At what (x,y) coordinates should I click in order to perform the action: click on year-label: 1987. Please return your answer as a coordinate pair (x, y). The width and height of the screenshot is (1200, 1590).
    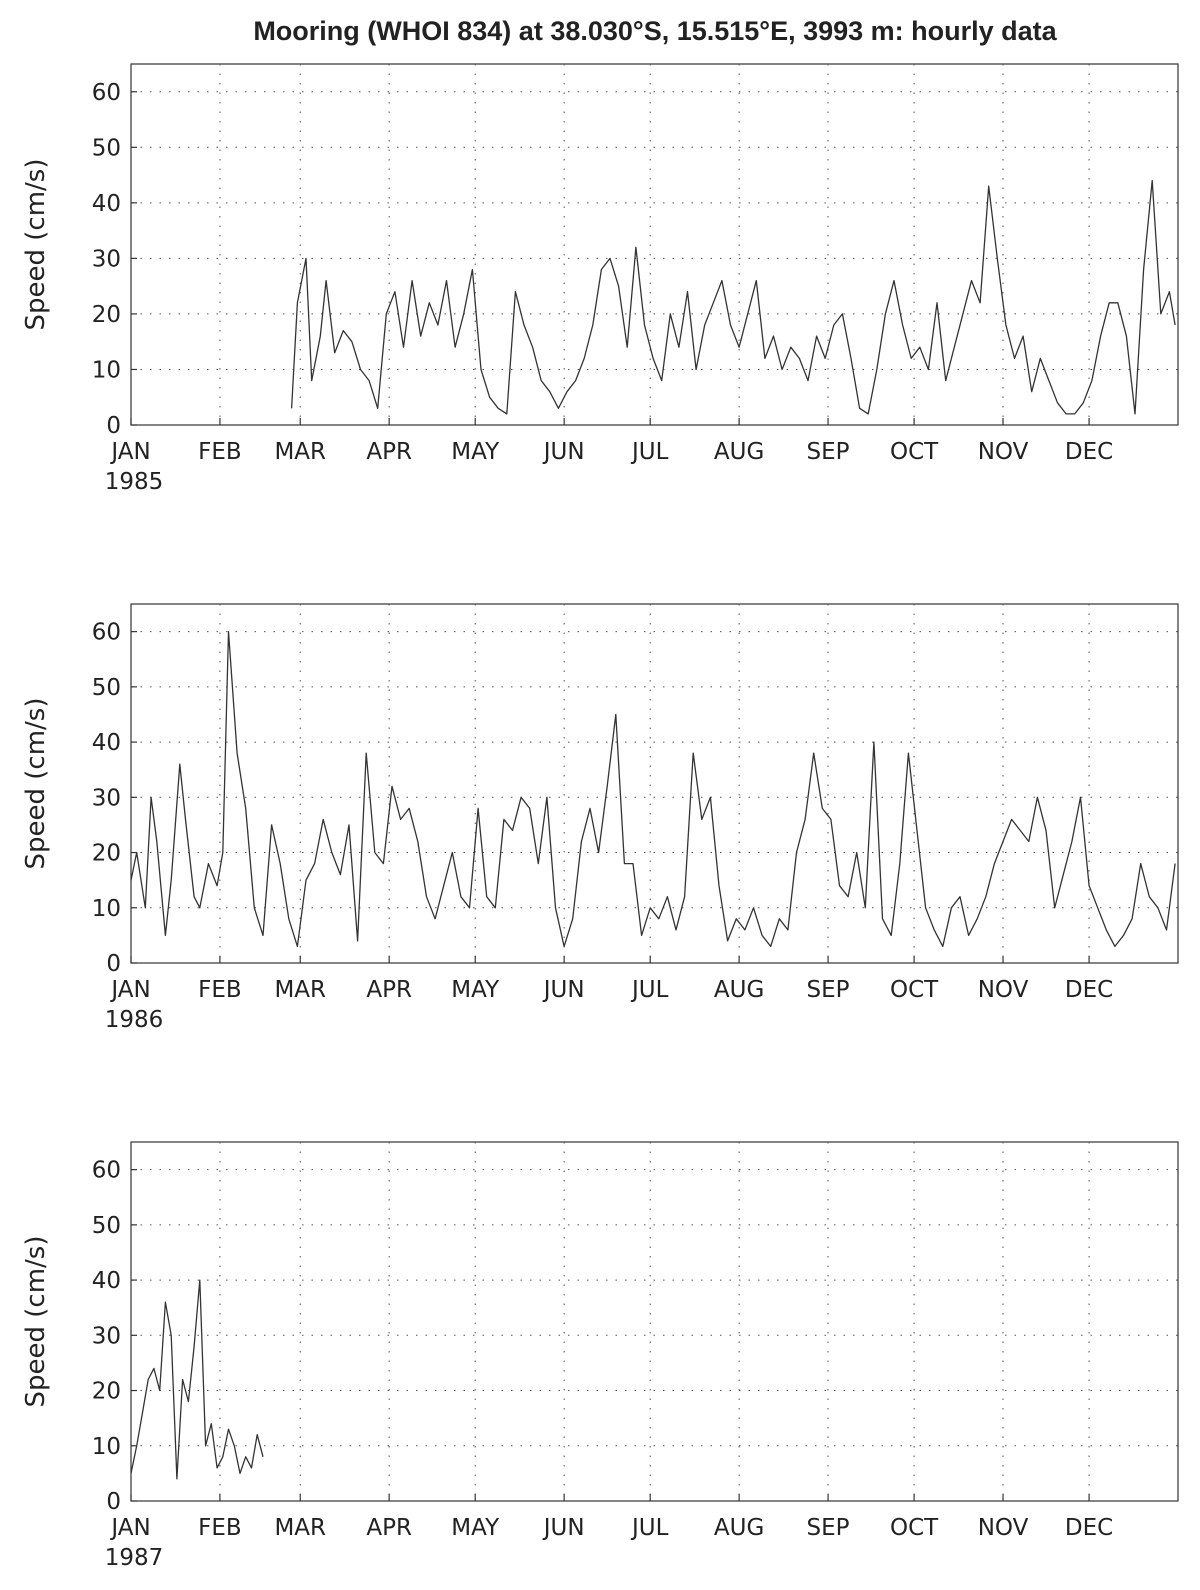
    Looking at the image, I should click on (134, 1558).